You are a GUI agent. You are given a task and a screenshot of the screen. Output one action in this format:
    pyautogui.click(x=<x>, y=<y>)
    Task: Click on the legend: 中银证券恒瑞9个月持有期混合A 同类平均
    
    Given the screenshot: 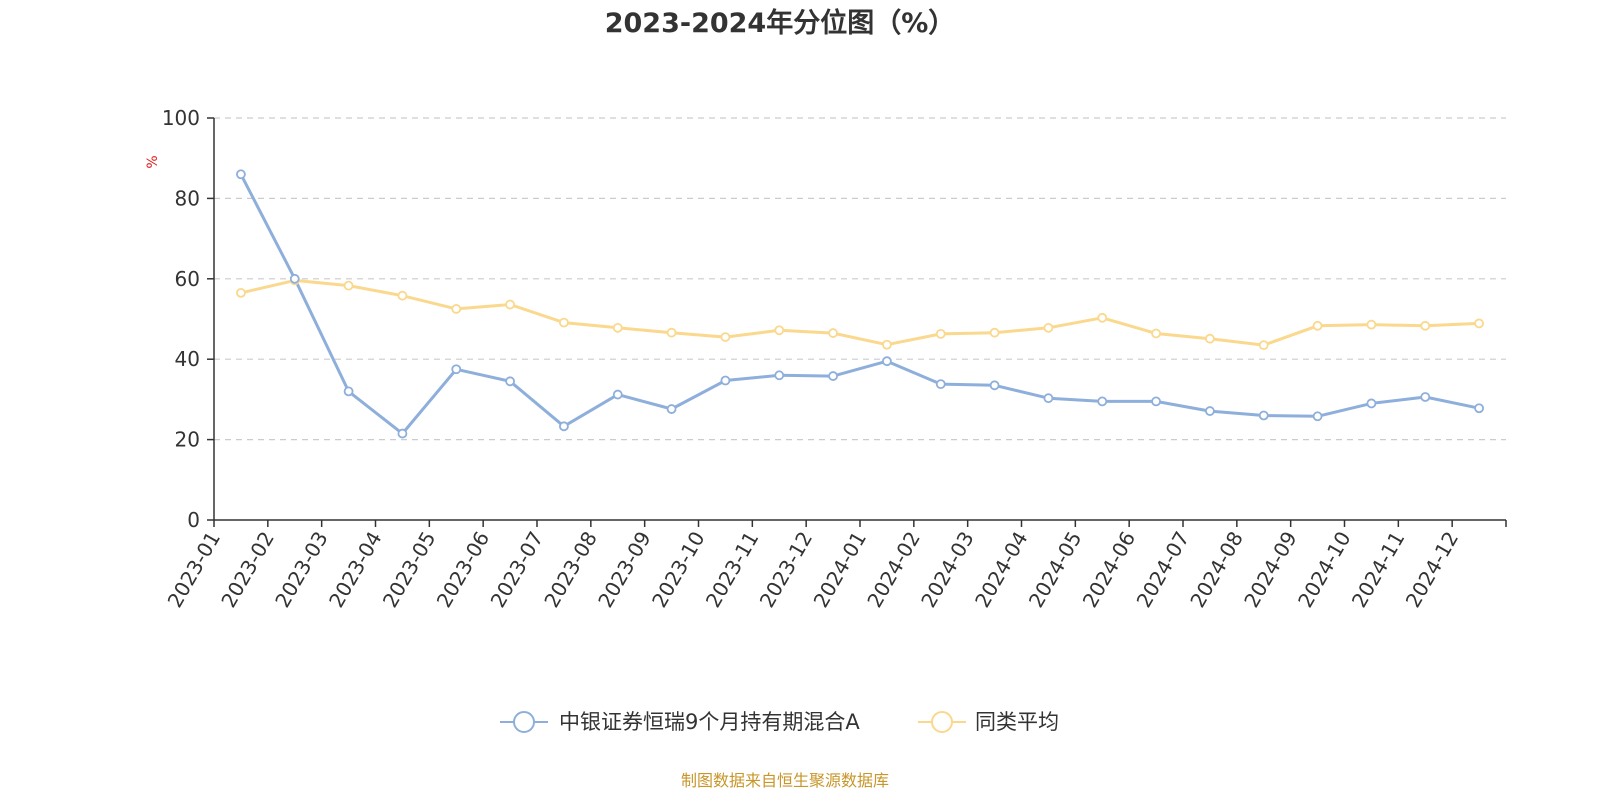 What is the action you would take?
    pyautogui.click(x=779, y=722)
    